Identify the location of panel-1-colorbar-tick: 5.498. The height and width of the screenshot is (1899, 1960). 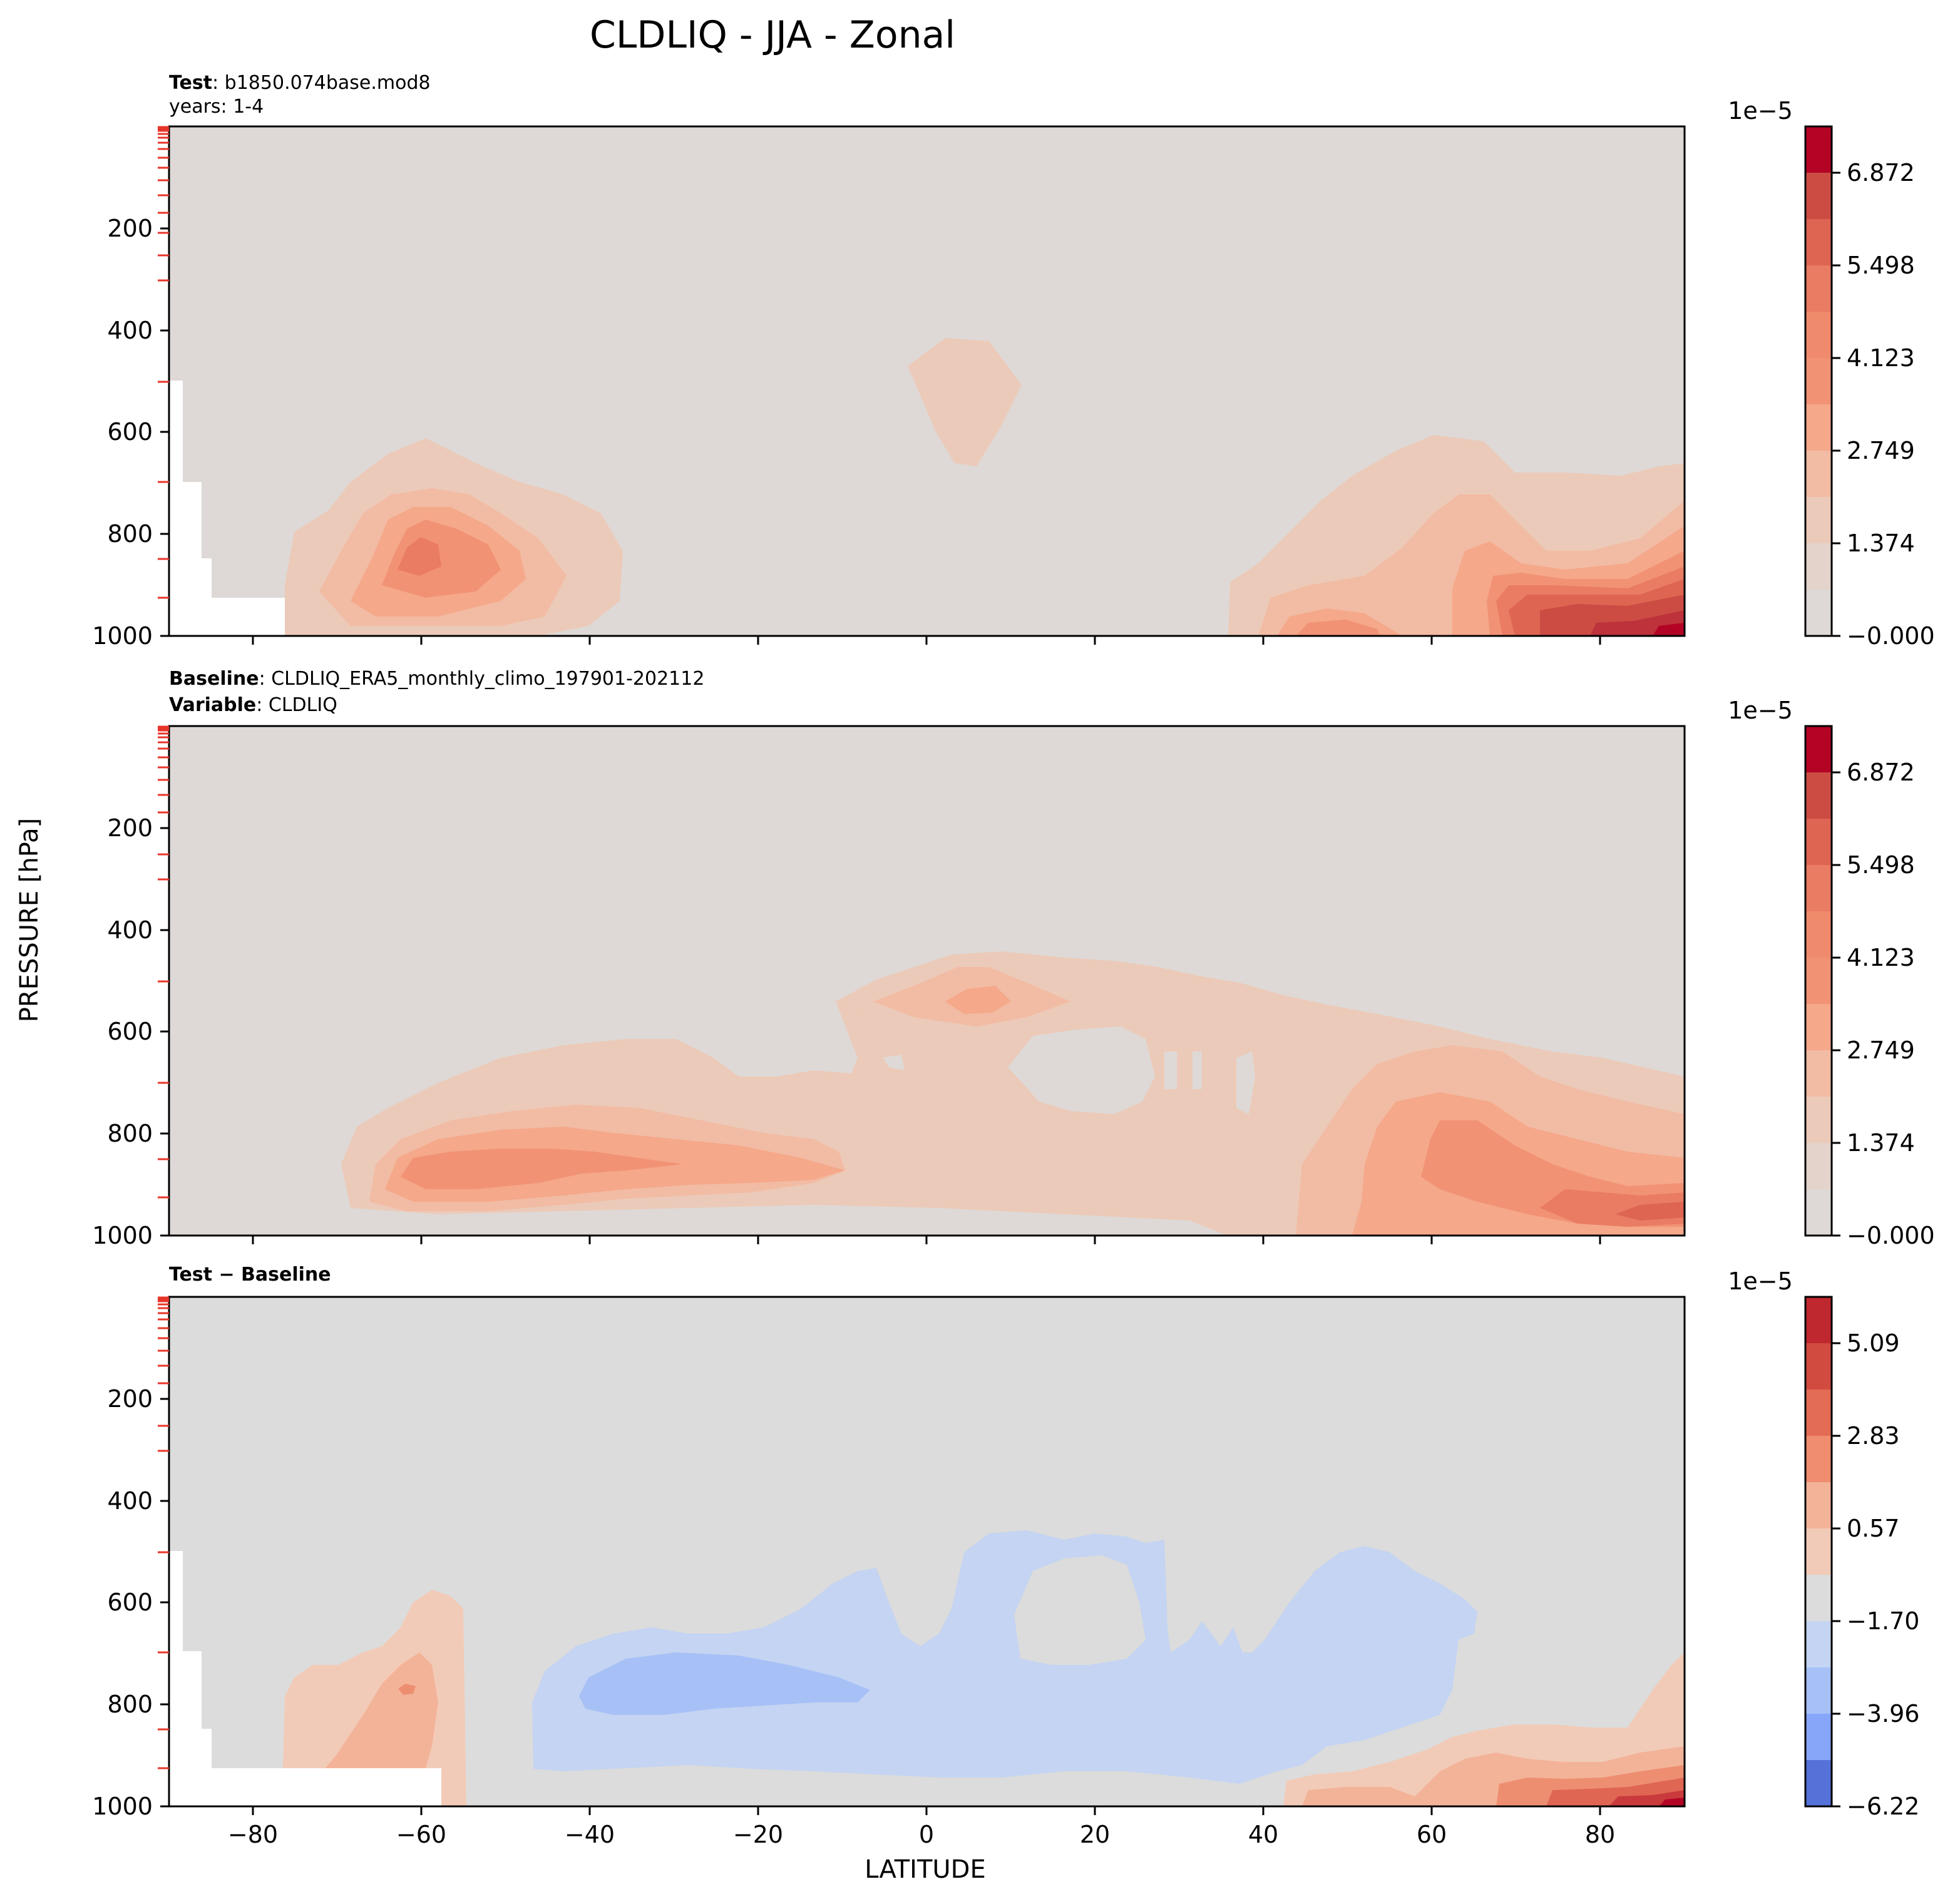
(1881, 265).